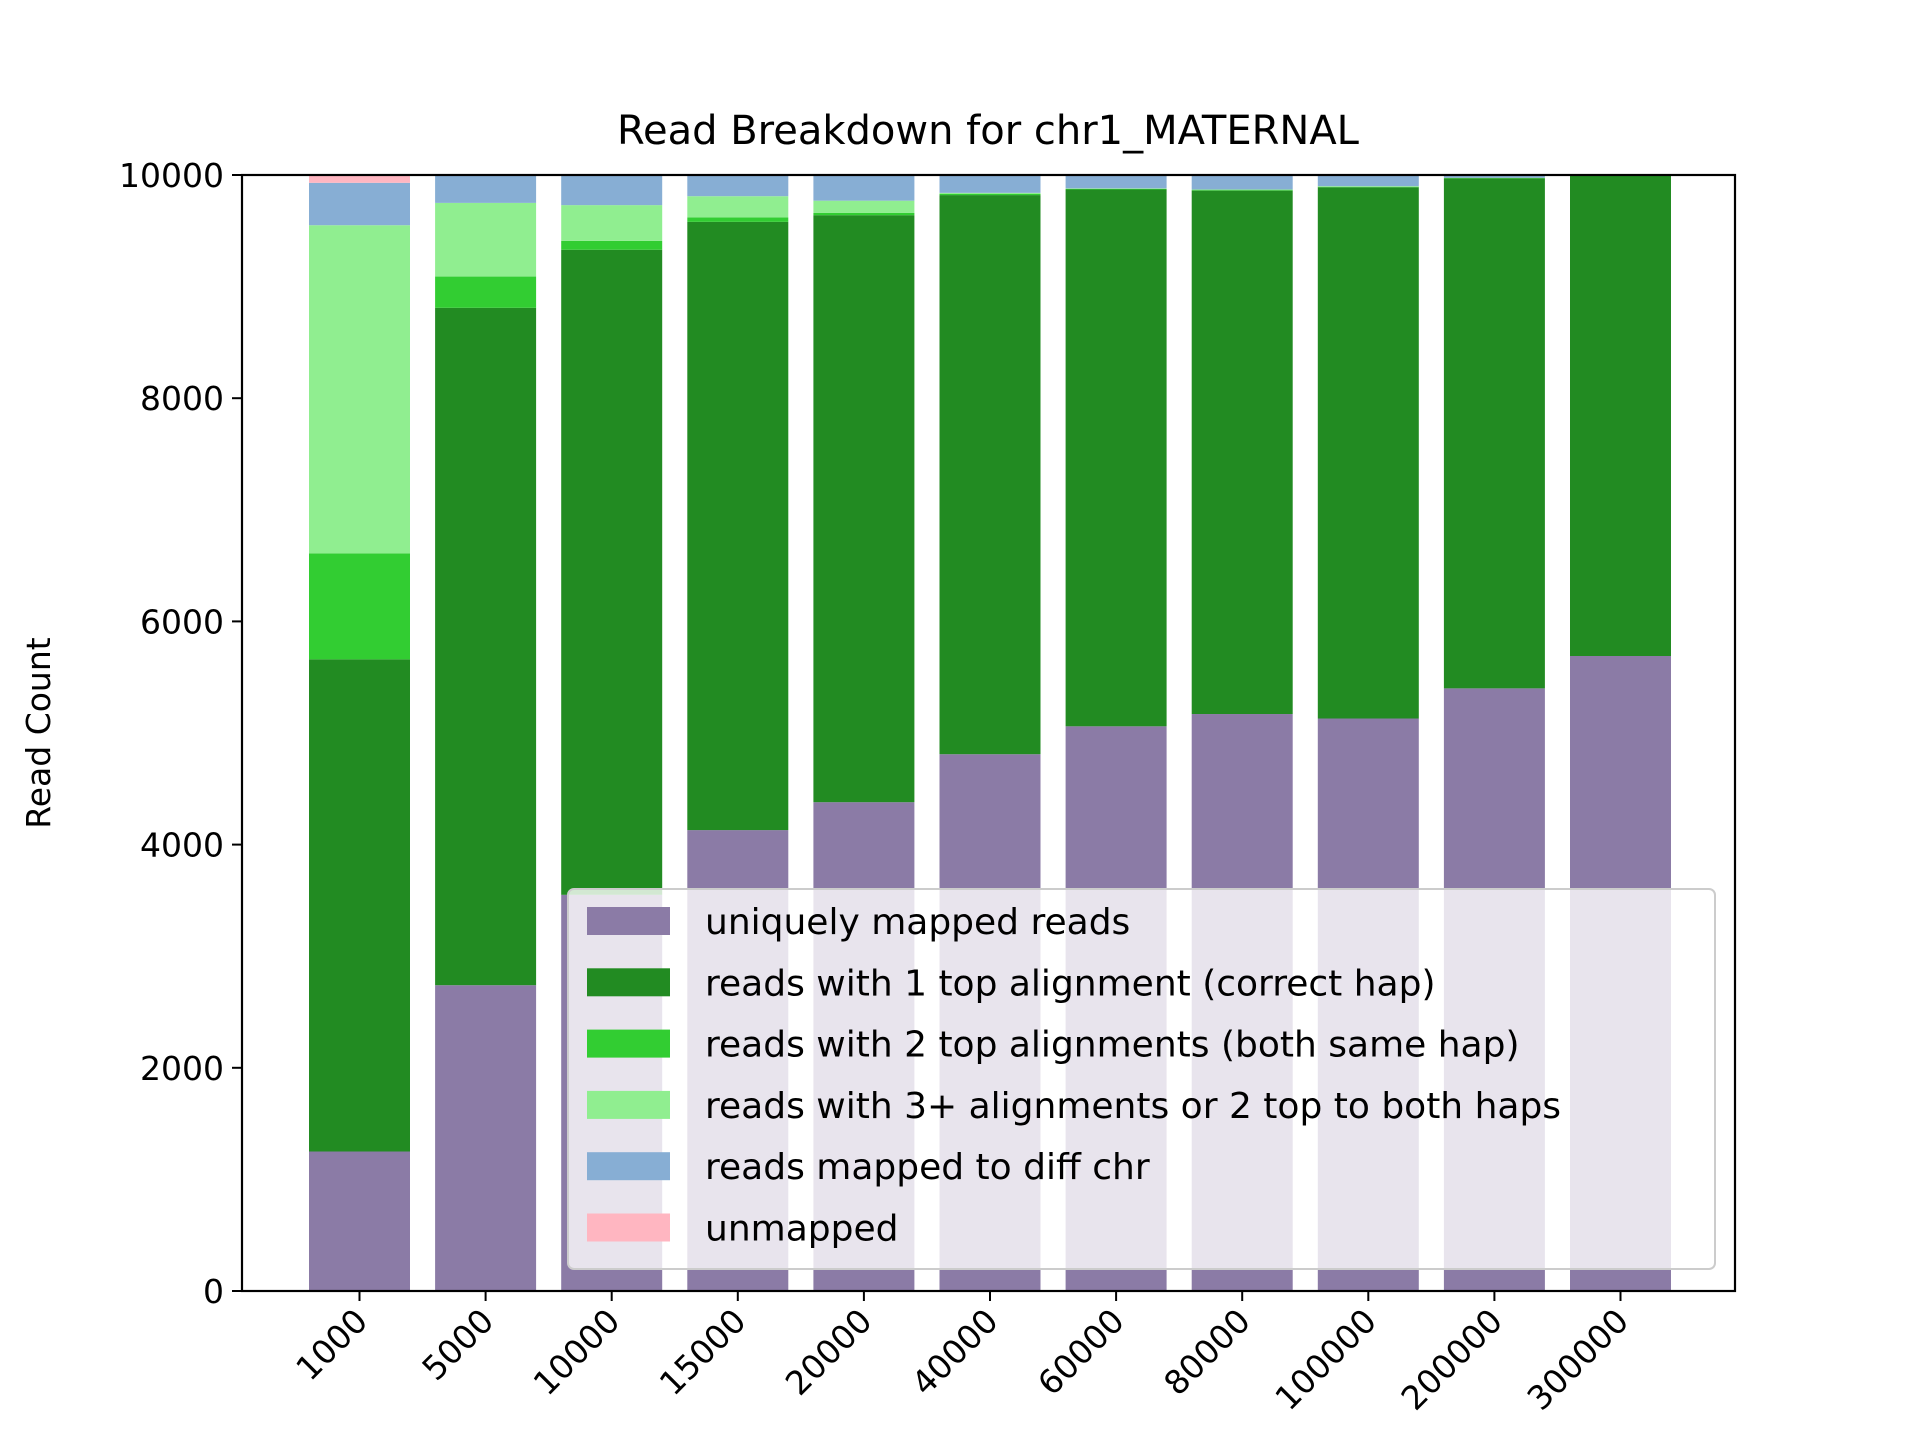  What do you see at coordinates (927, 1167) in the screenshot?
I see `legend-label: reads mapped to diff chr` at bounding box center [927, 1167].